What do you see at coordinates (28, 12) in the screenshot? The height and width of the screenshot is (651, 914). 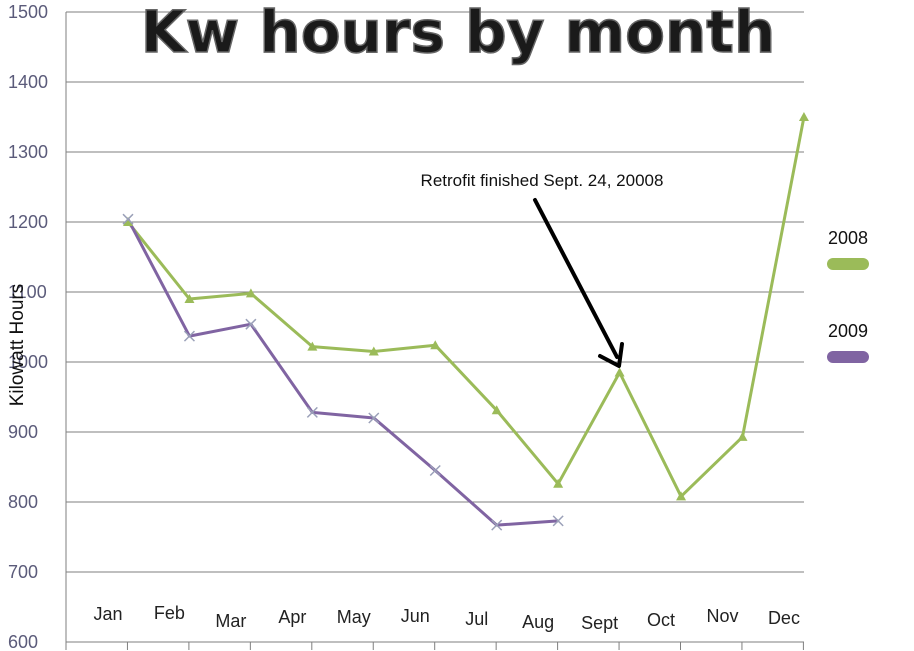 I see `y-tick-label: 1500` at bounding box center [28, 12].